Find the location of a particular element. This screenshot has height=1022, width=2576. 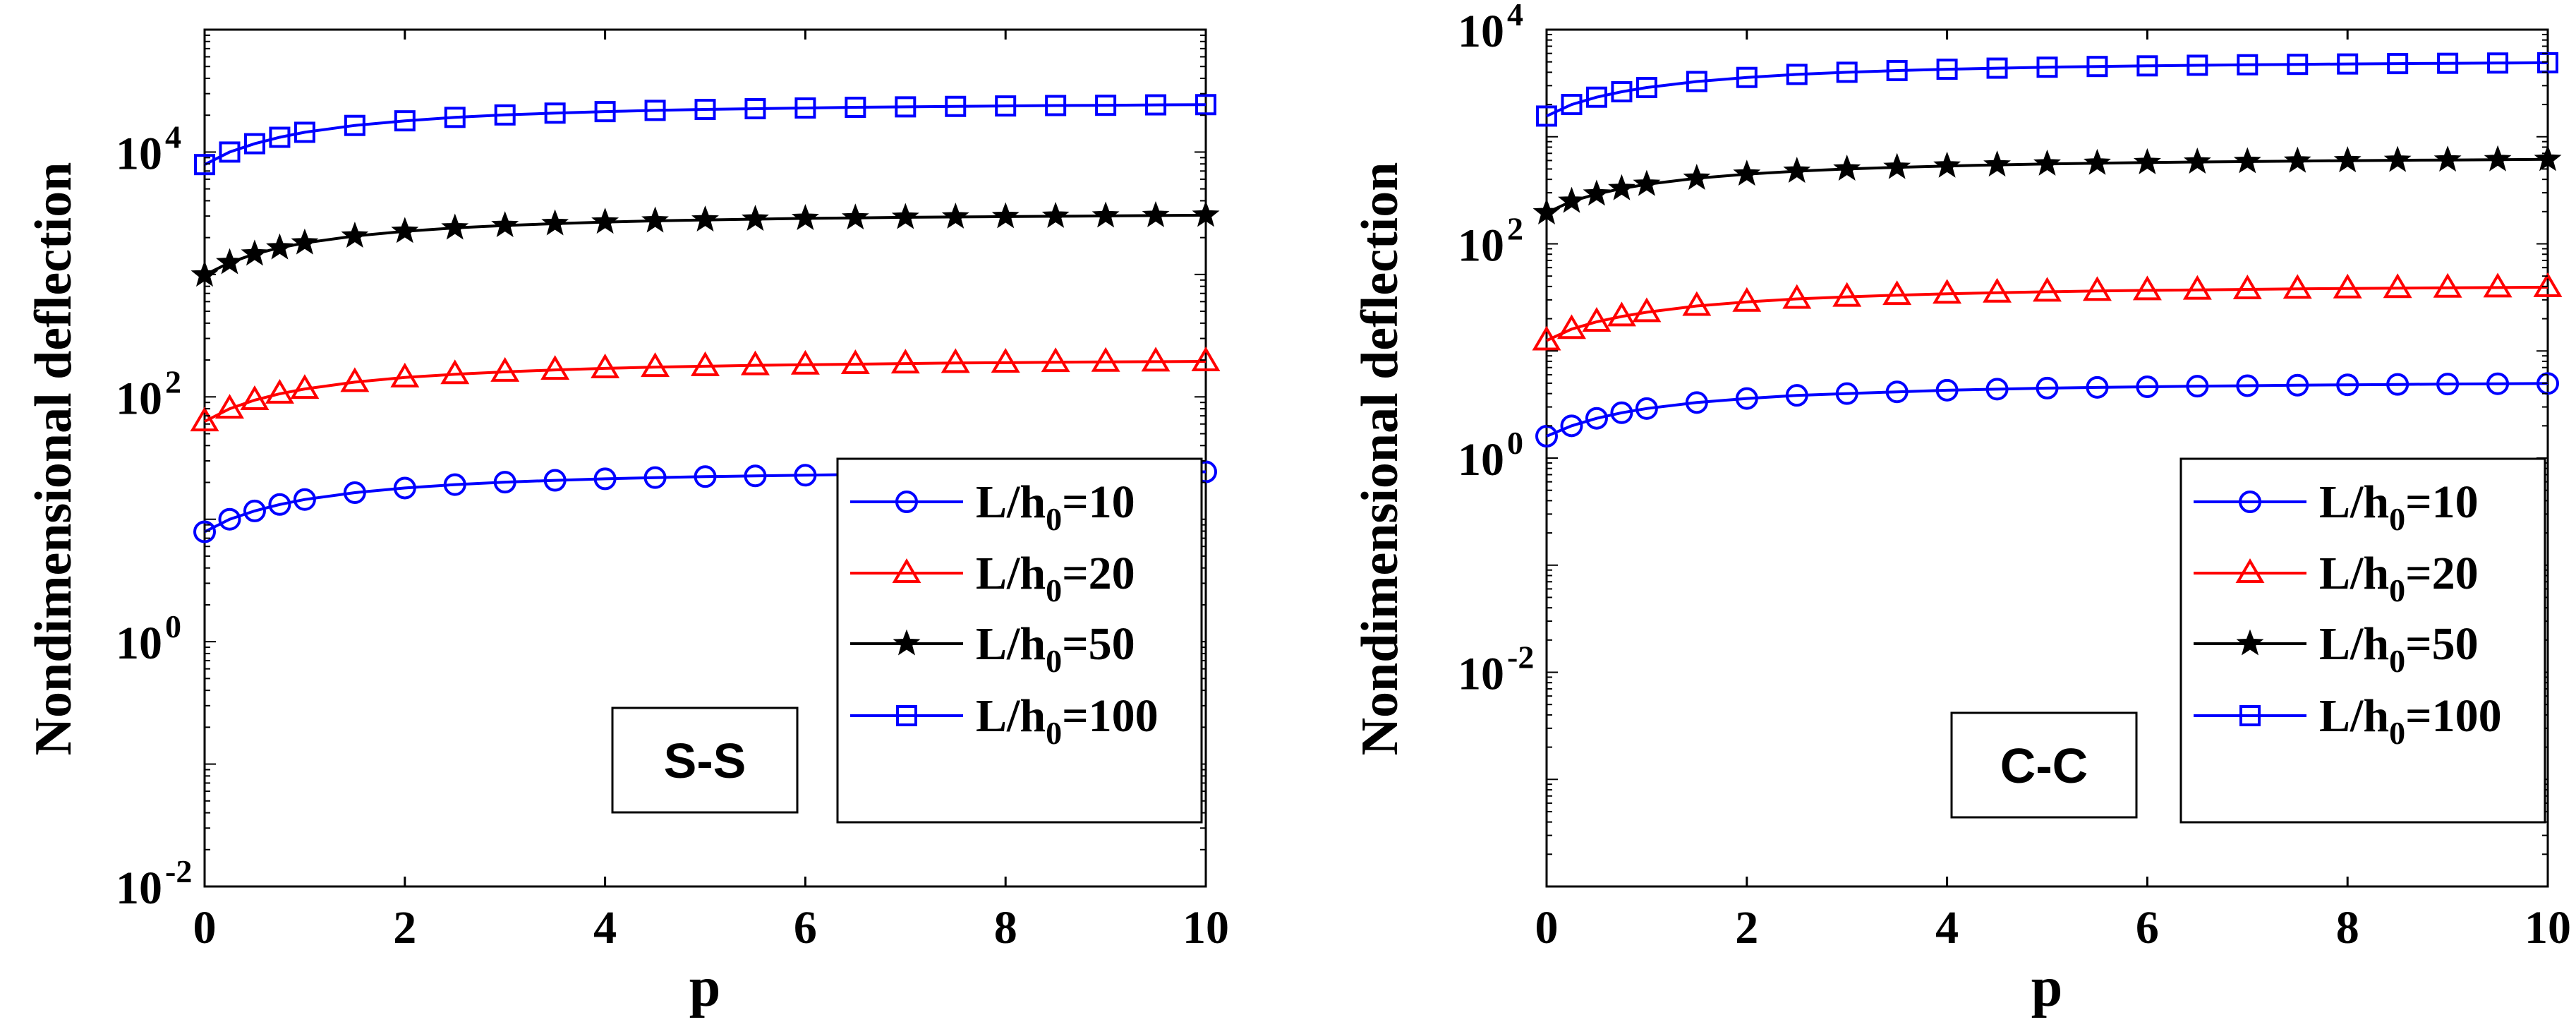

x-tick-label: 6 is located at coordinates (2148, 928).